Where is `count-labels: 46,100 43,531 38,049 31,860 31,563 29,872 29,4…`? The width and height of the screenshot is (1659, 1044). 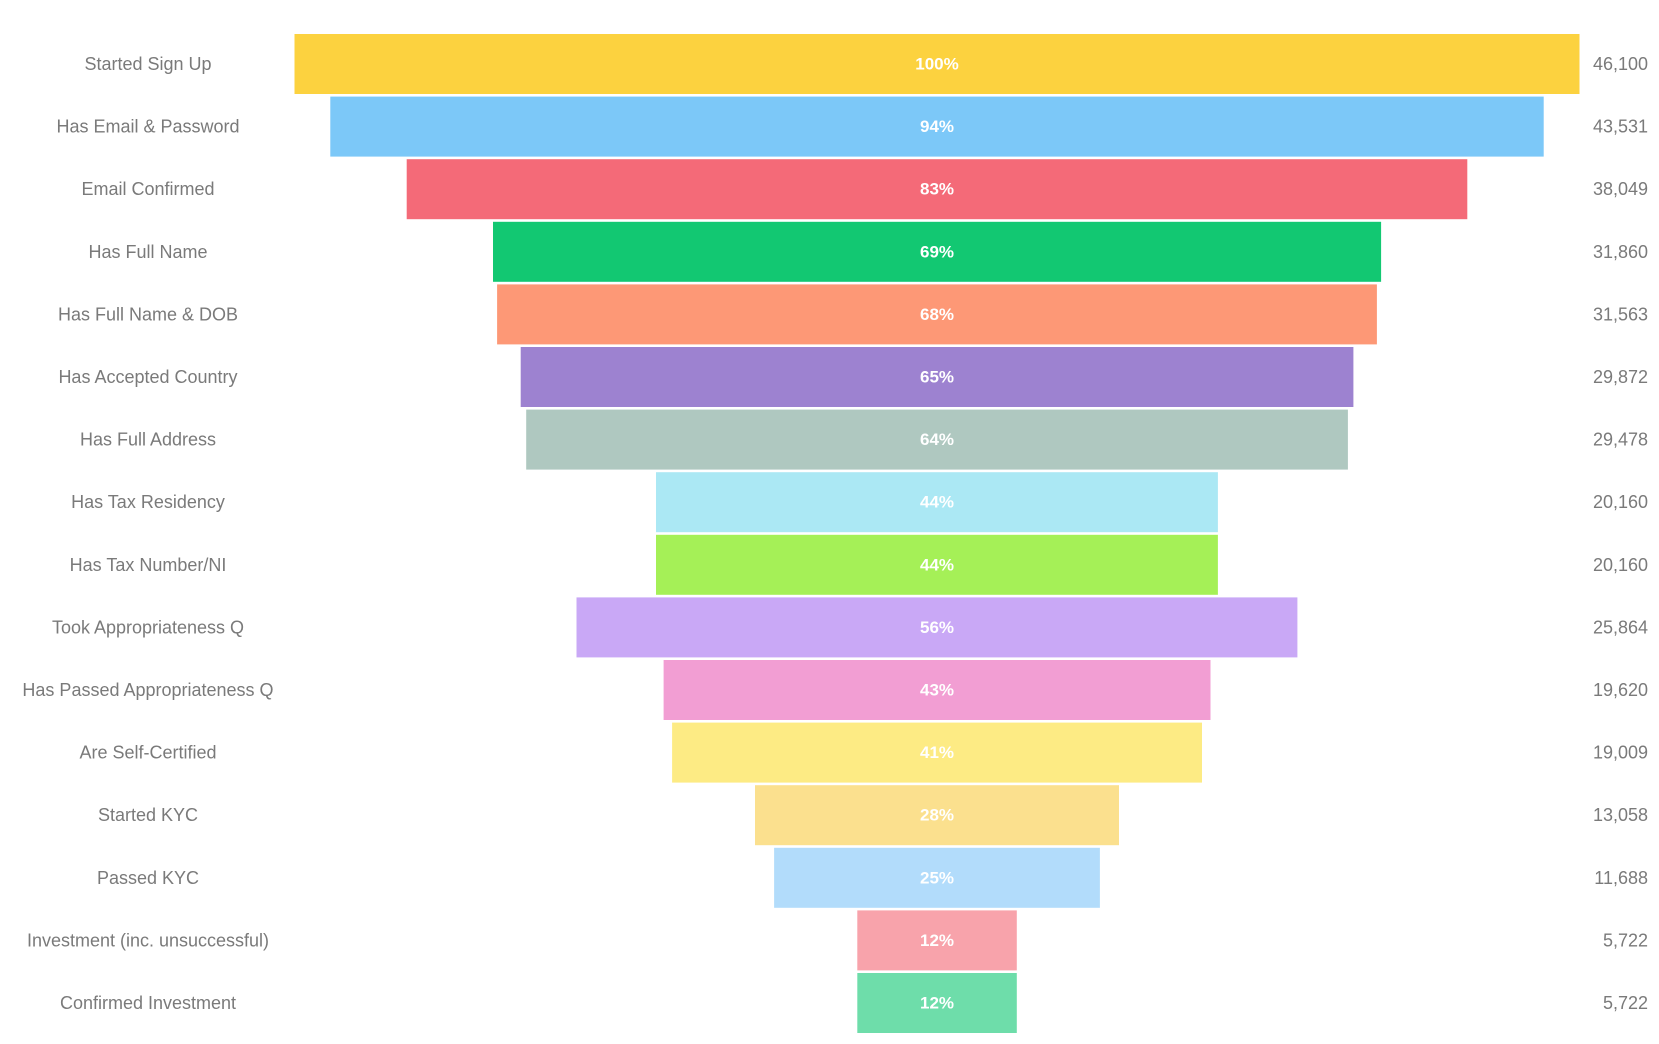 count-labels: 46,100 43,531 38,049 31,860 31,563 29,872 29,4… is located at coordinates (1620, 533).